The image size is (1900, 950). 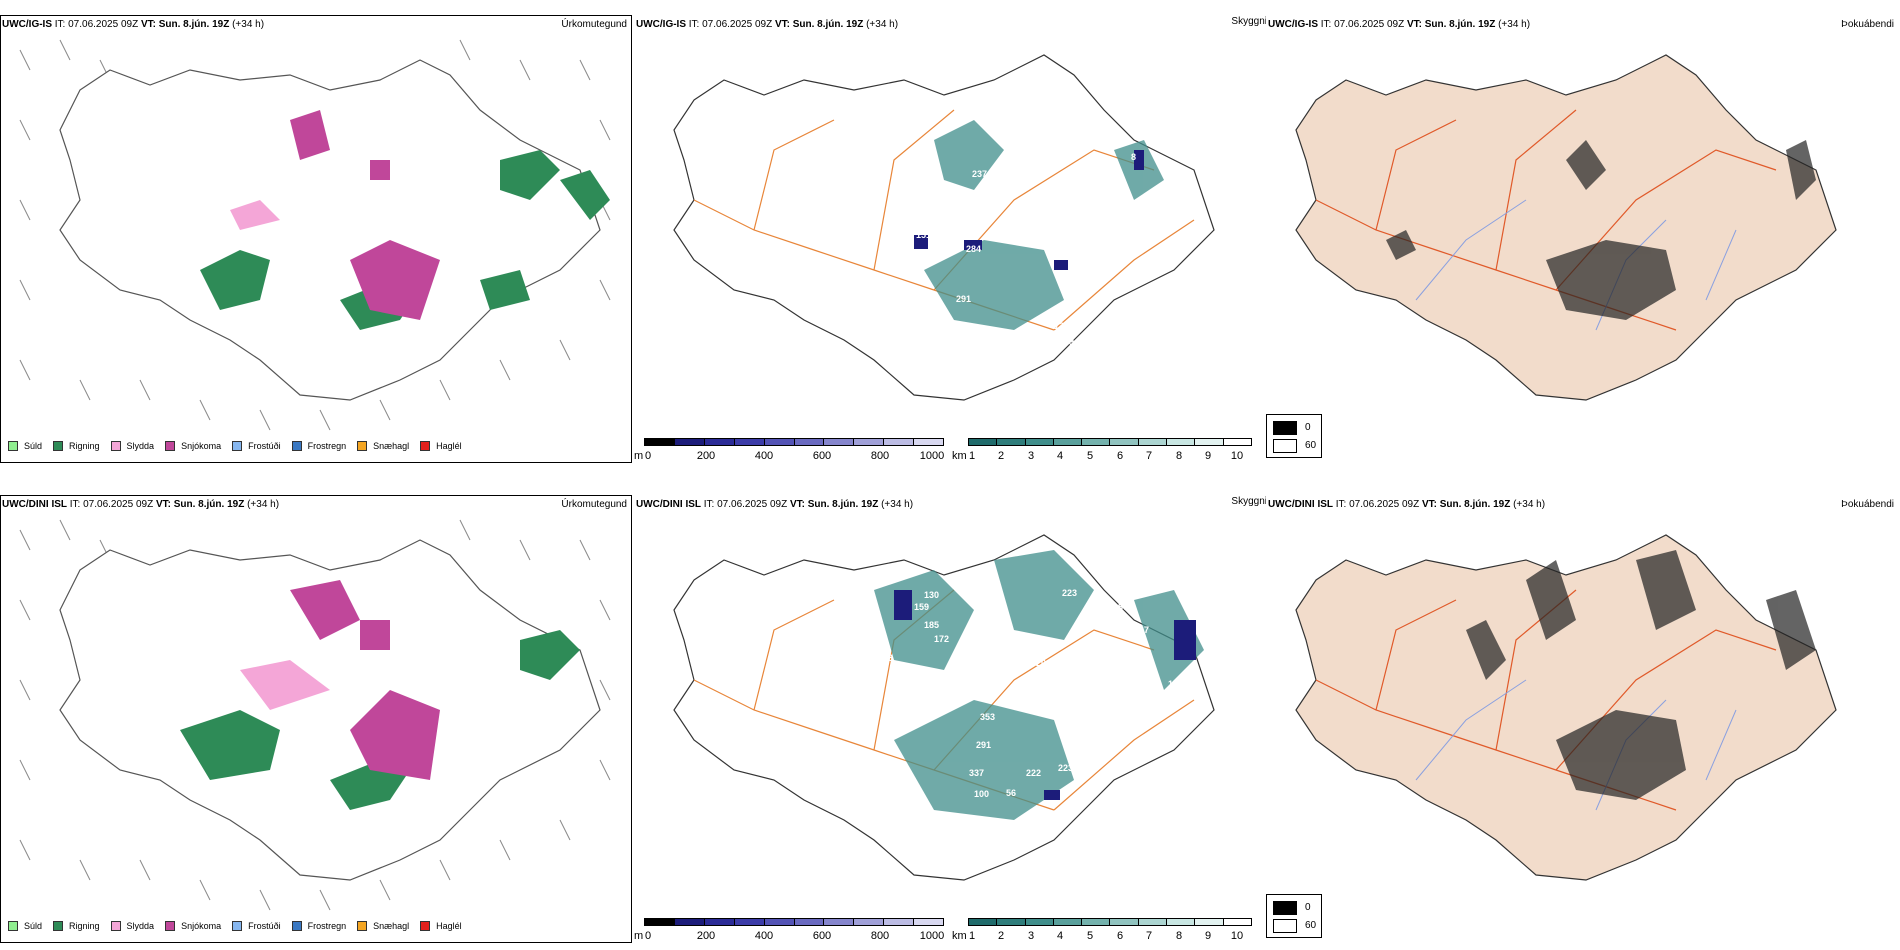 What do you see at coordinates (1123, 607) in the screenshot?
I see `vis-label: 86` at bounding box center [1123, 607].